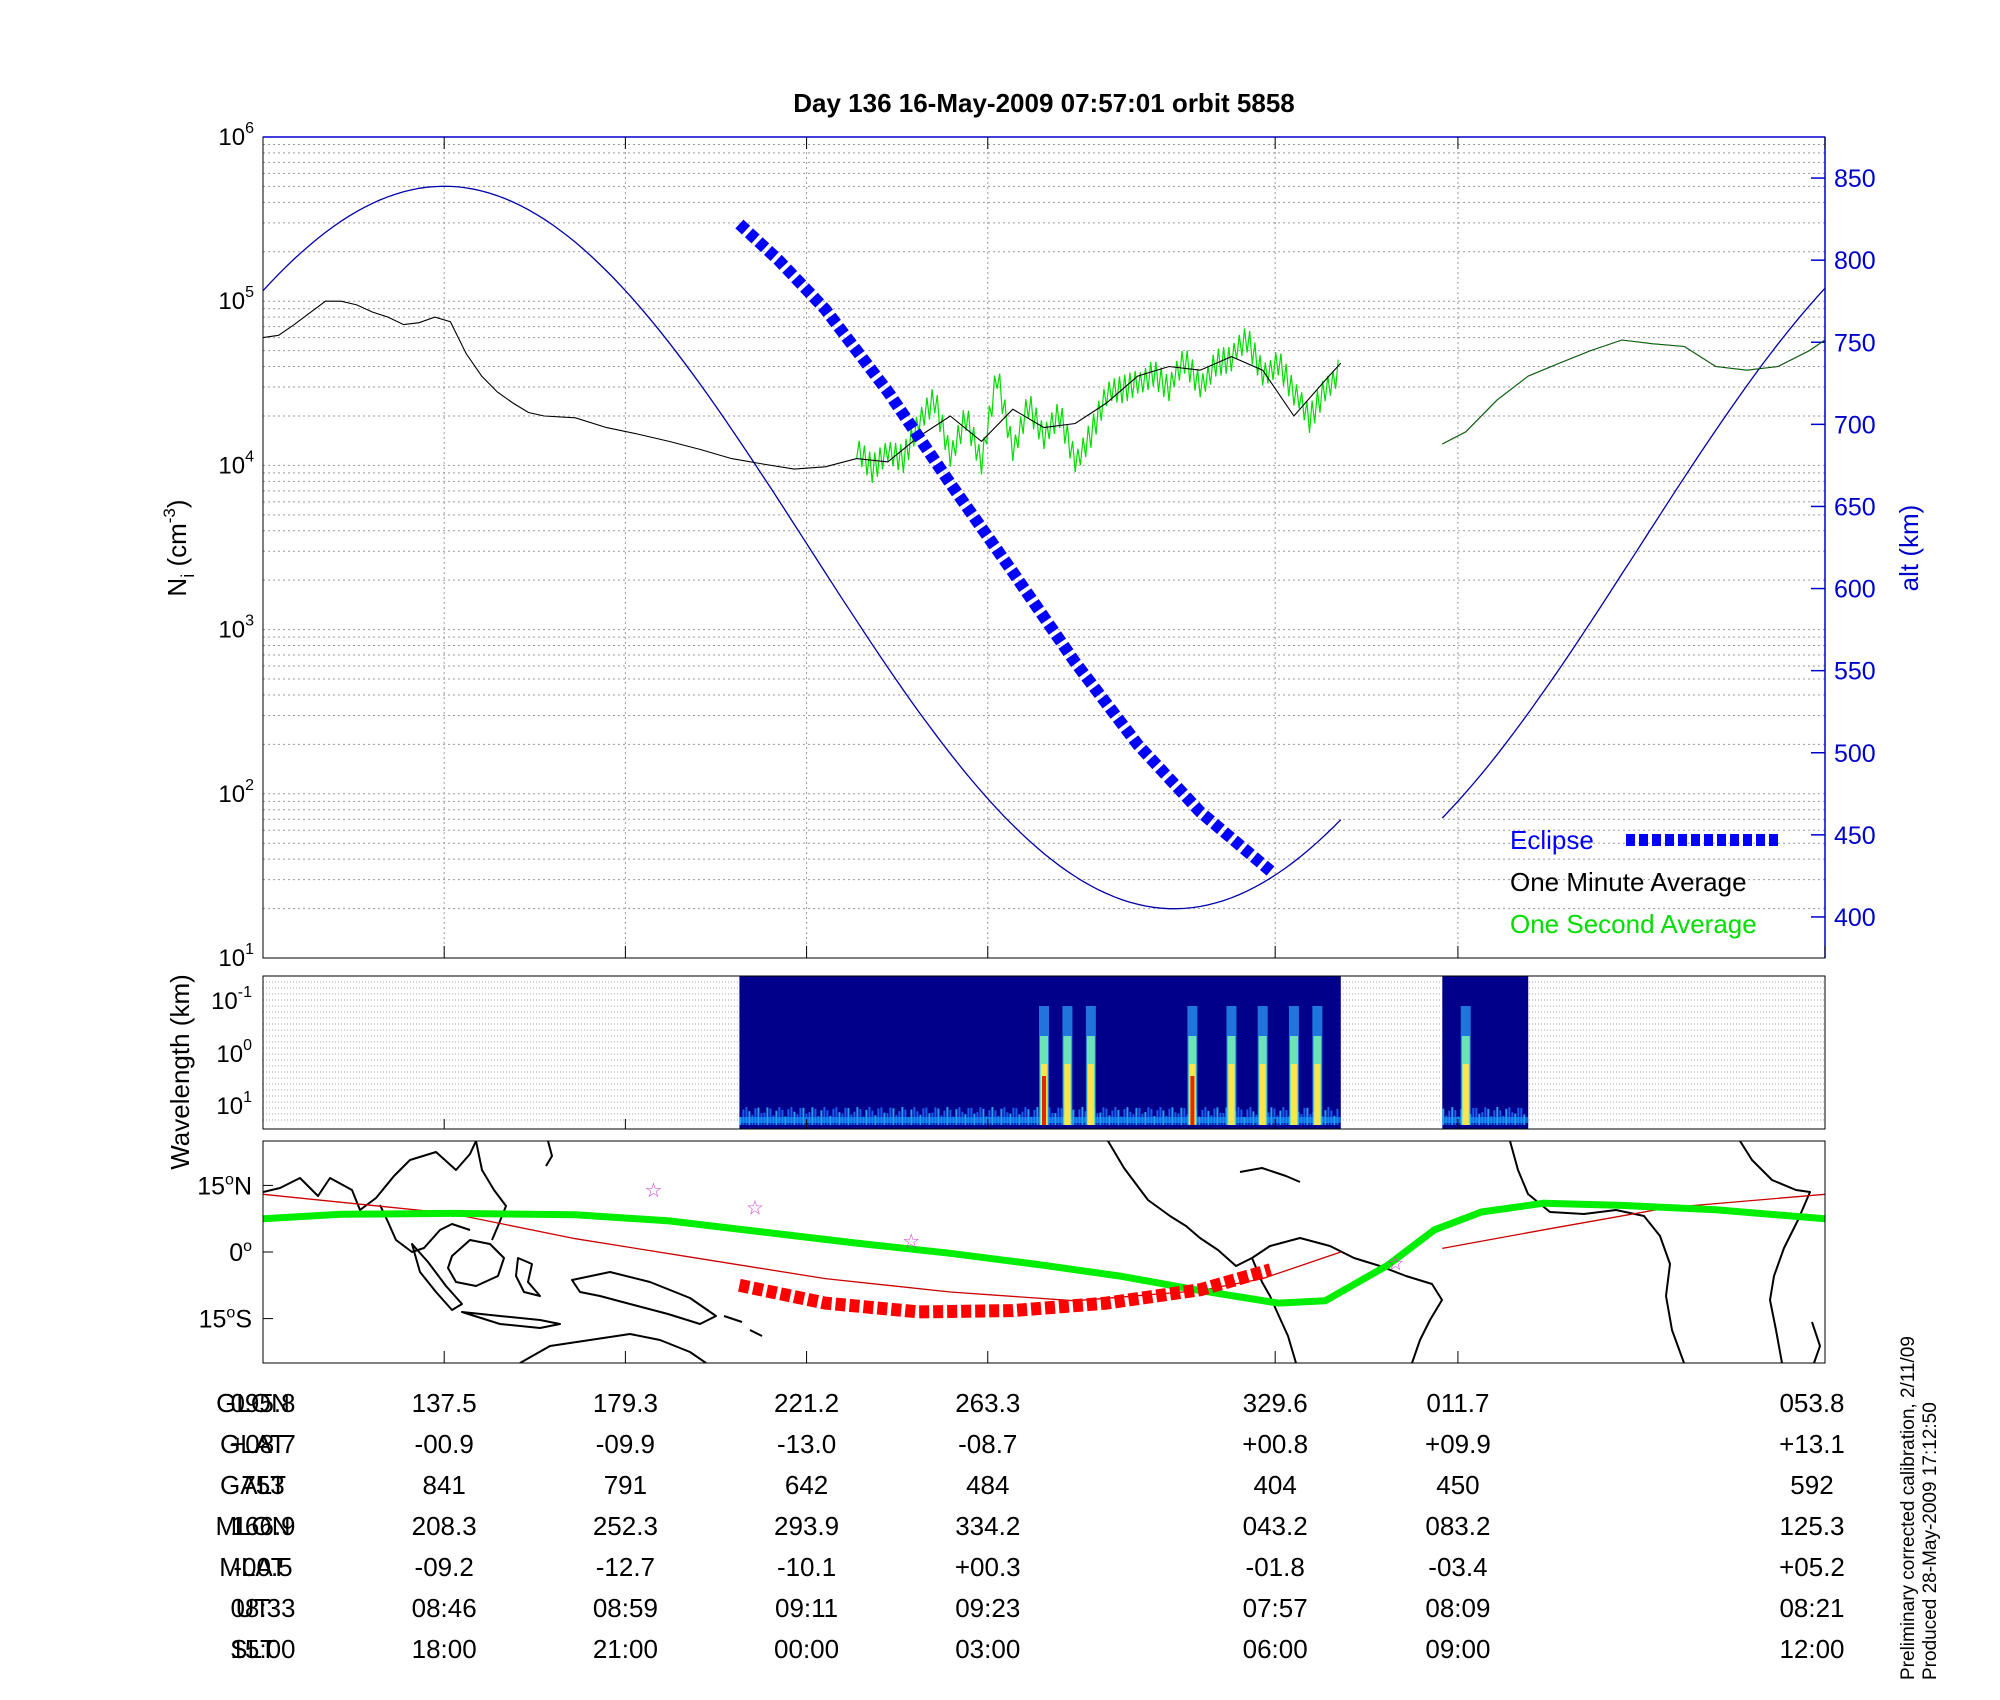 This screenshot has height=1700, width=2000. Describe the element at coordinates (1855, 425) in the screenshot. I see `altitude-tick-label: 700` at that location.